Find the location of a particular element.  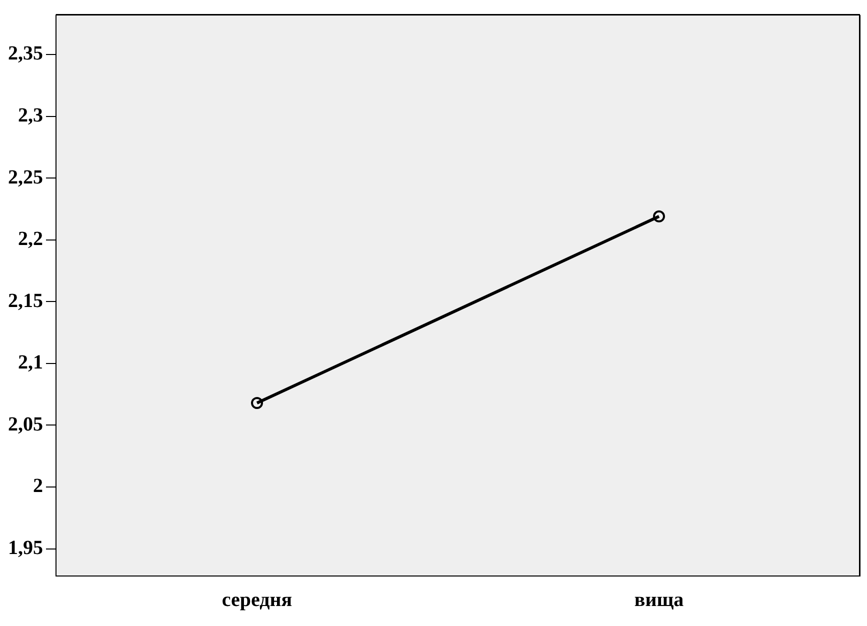

y-tick-label: 2,35 is located at coordinates (25, 53).